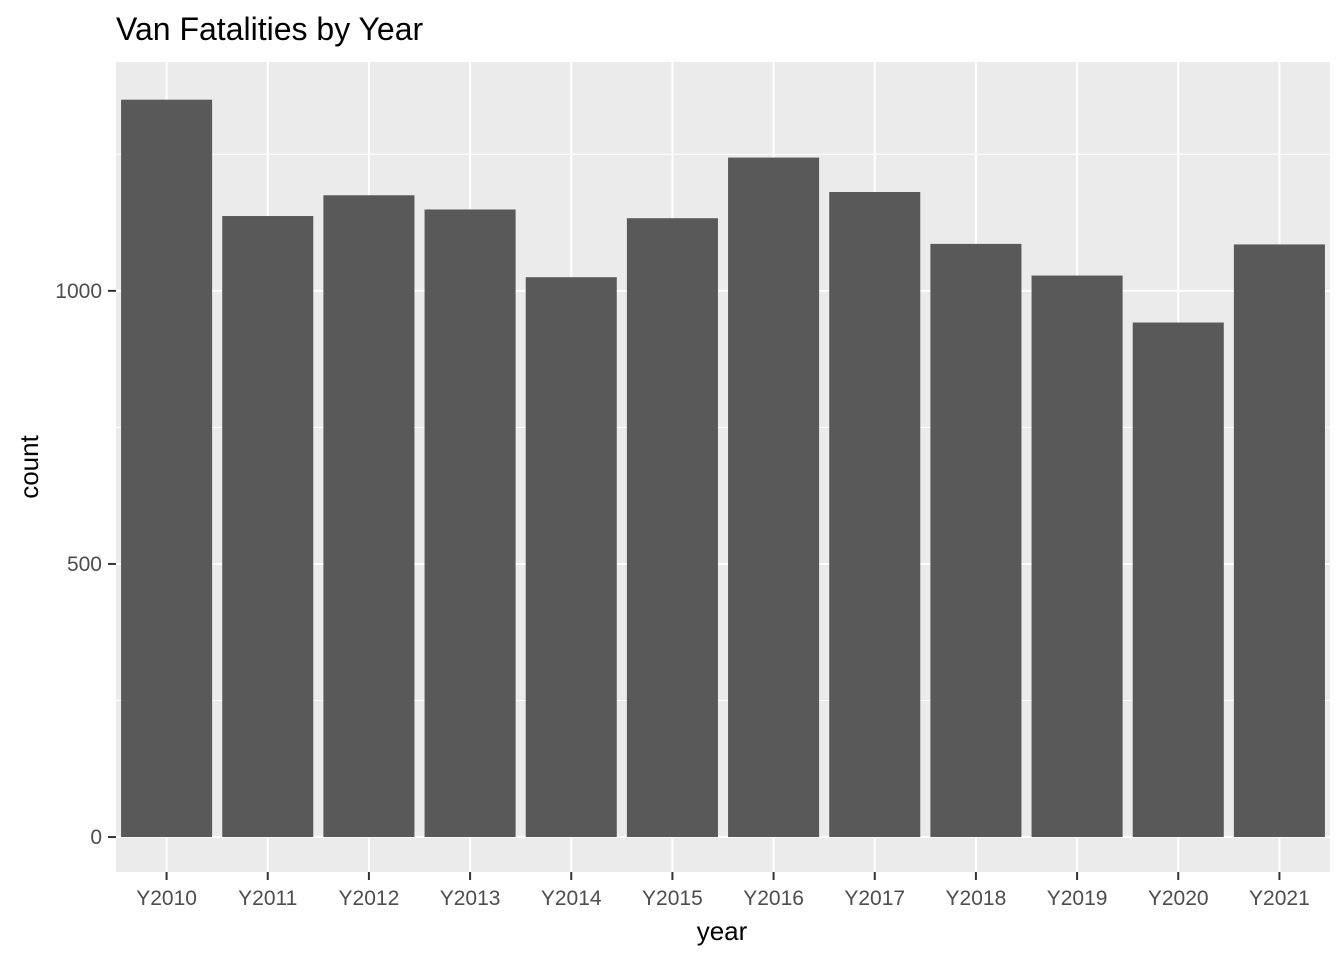 The image size is (1344, 960). What do you see at coordinates (29, 466) in the screenshot?
I see `y-axis-title: count` at bounding box center [29, 466].